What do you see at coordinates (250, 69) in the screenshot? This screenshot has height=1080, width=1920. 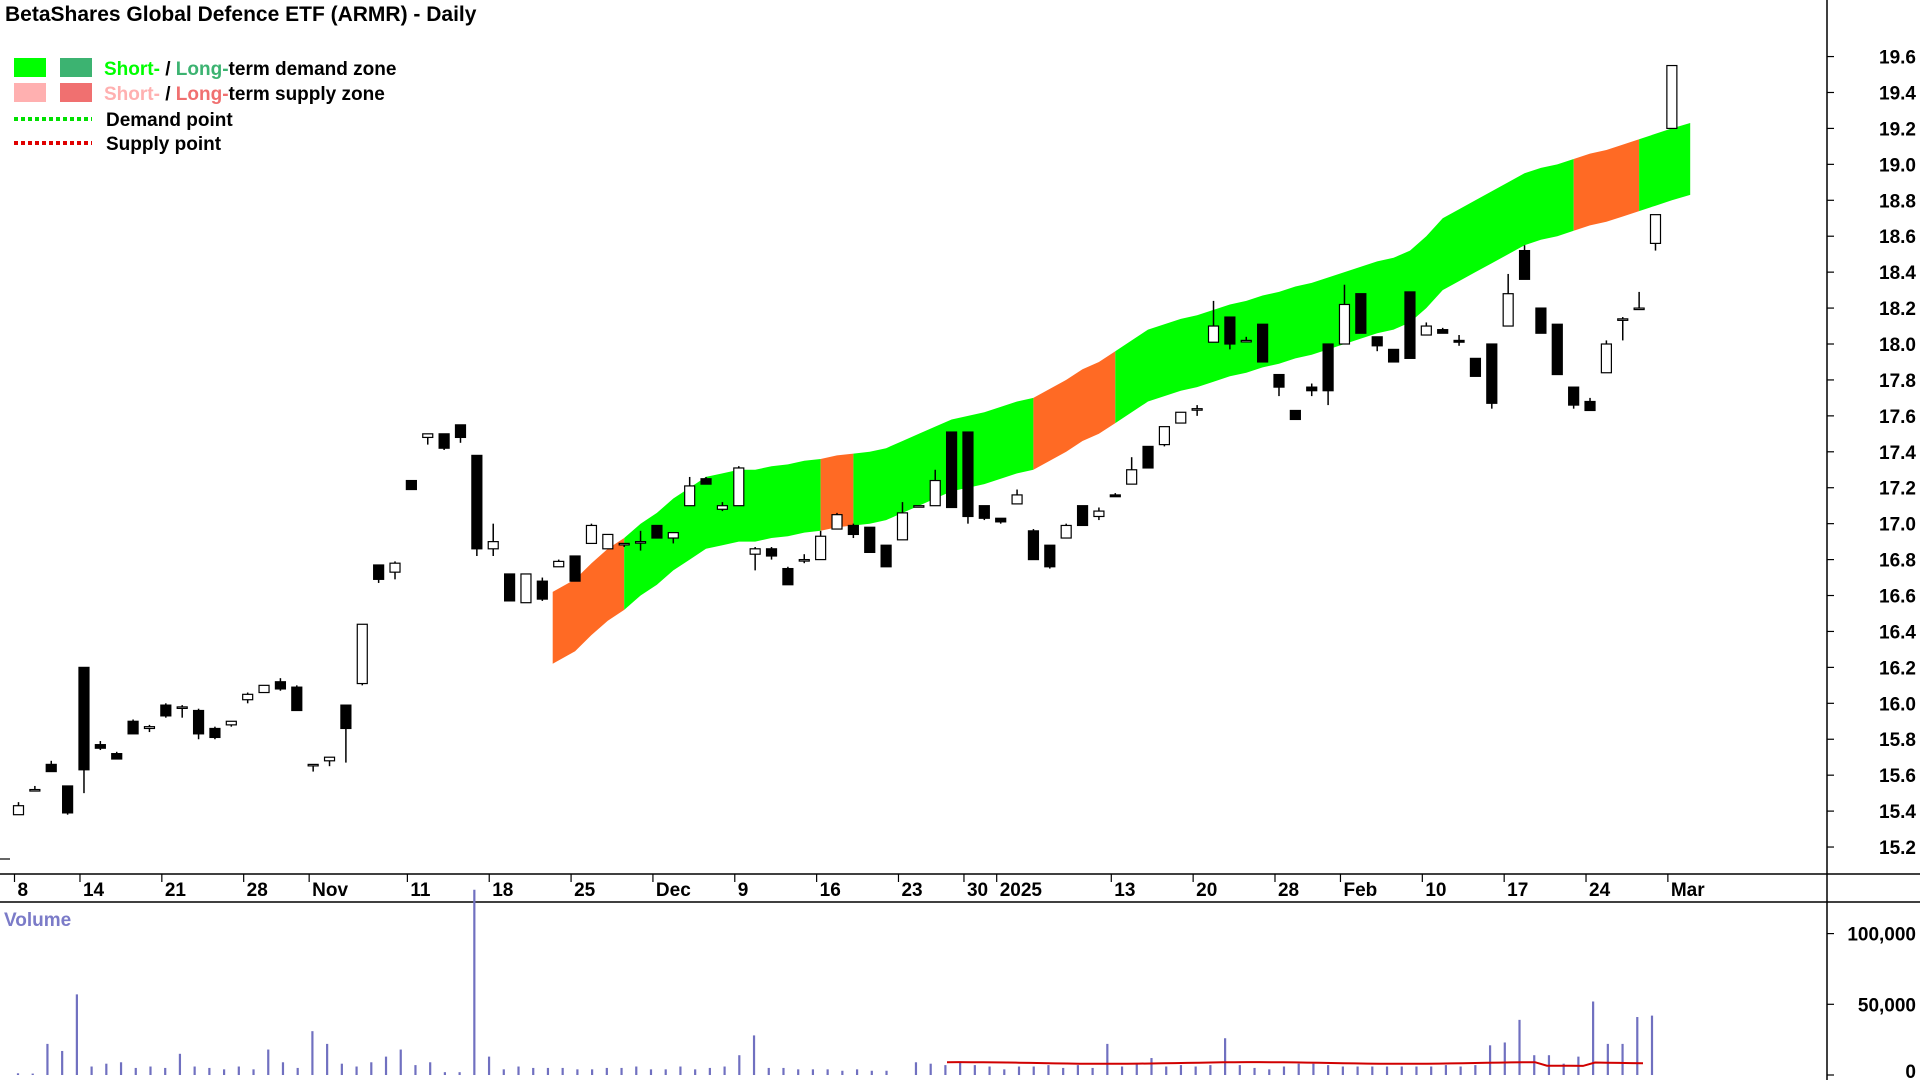 I see `legend-demand-zone-label: Short- / Long-term demand zone` at bounding box center [250, 69].